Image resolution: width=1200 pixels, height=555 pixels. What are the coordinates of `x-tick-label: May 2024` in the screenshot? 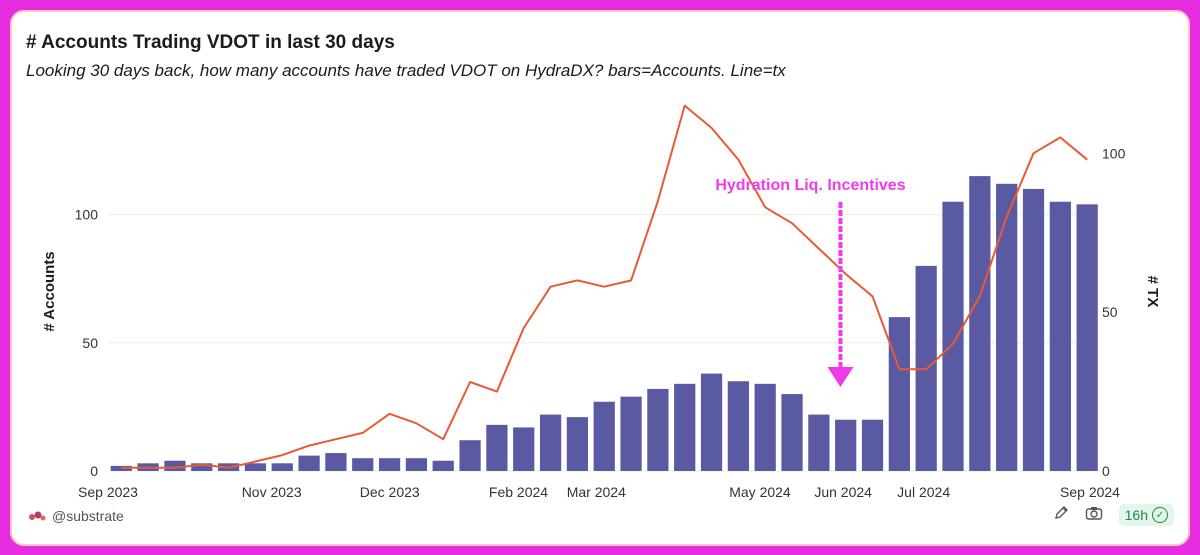 It's located at (760, 492).